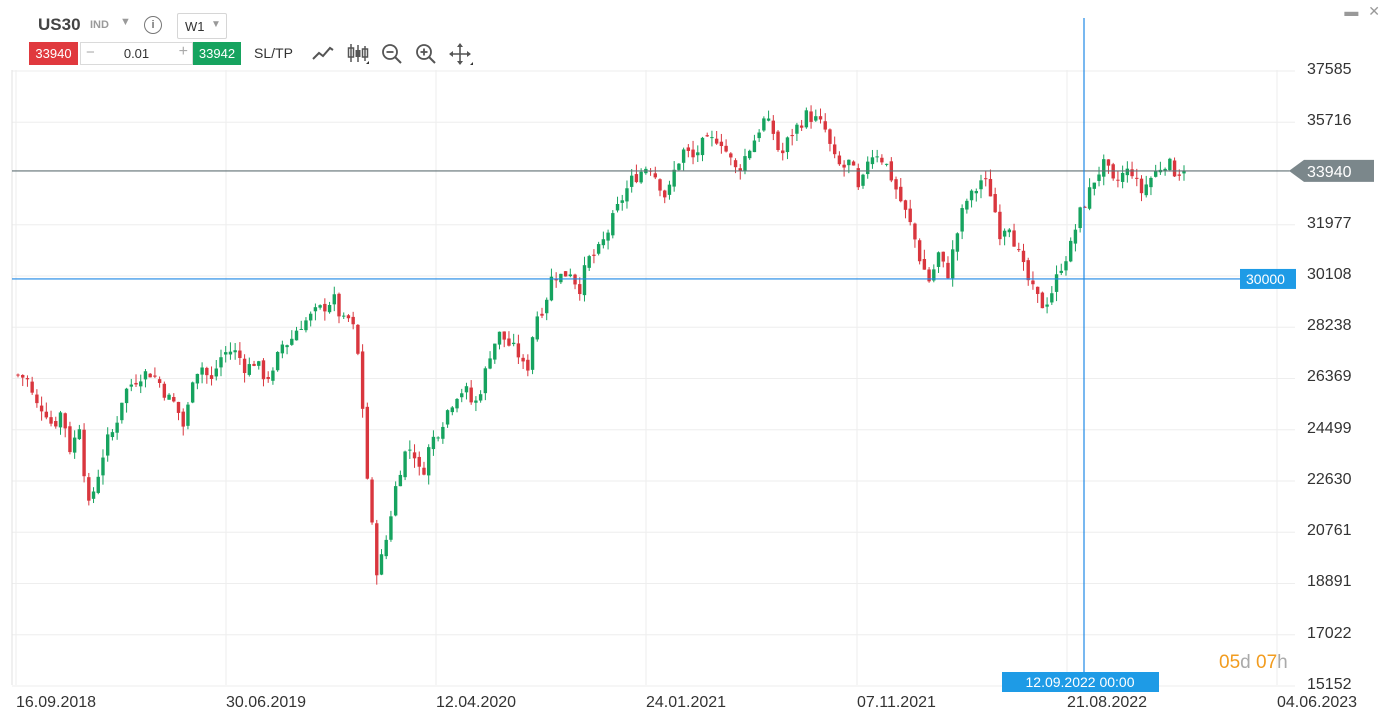  I want to click on close-icon: ✕, so click(1374, 11).